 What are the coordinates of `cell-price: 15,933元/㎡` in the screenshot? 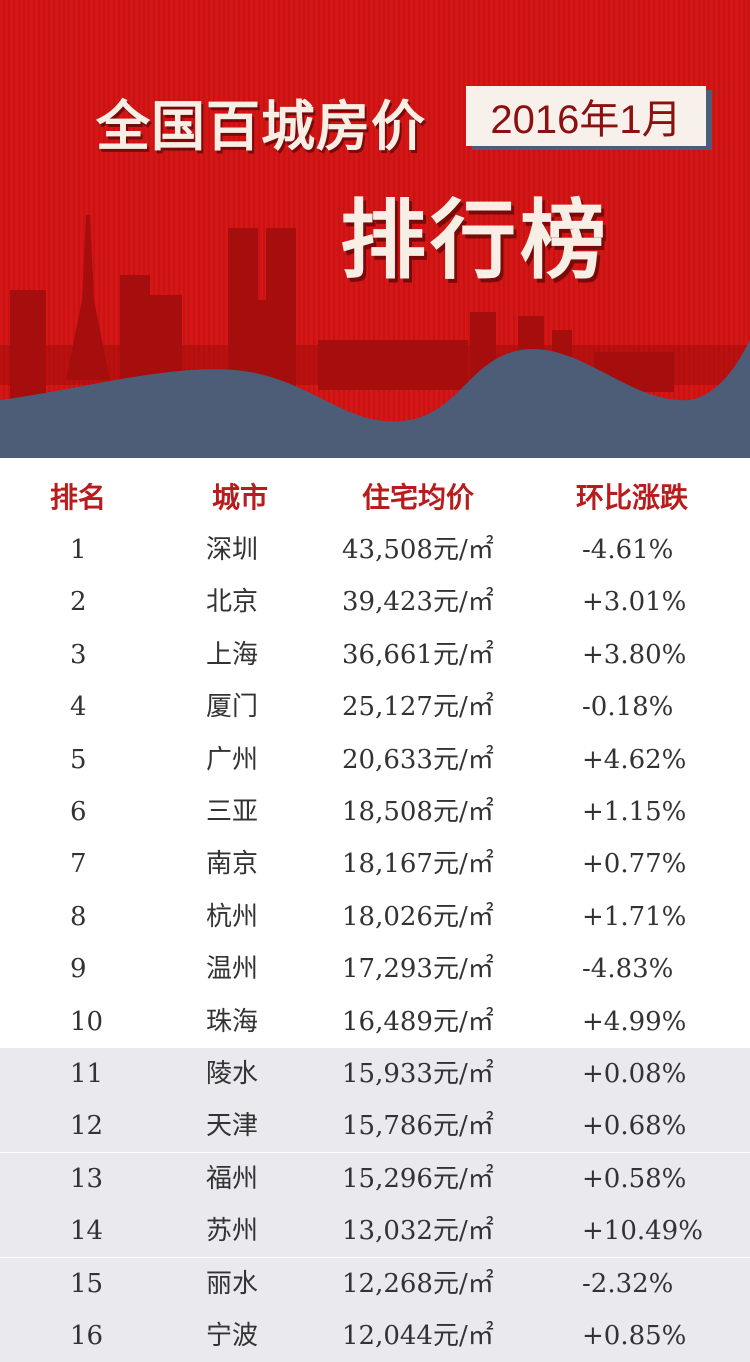 It's located at (418, 1074).